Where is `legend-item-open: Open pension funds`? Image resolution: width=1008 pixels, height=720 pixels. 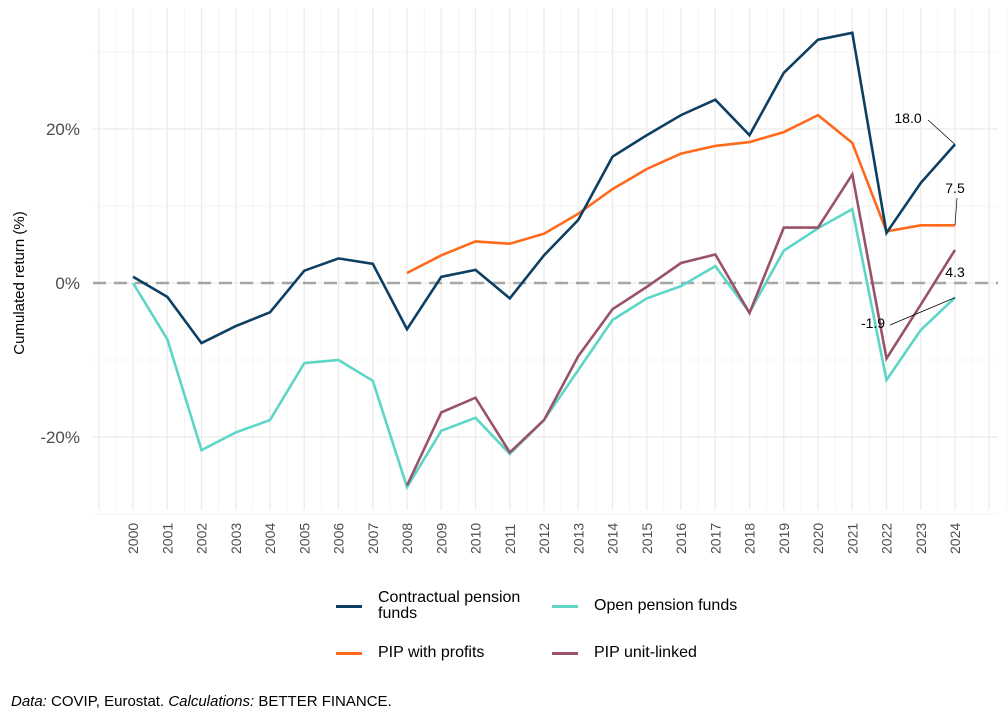
legend-item-open: Open pension funds is located at coordinates (644, 606).